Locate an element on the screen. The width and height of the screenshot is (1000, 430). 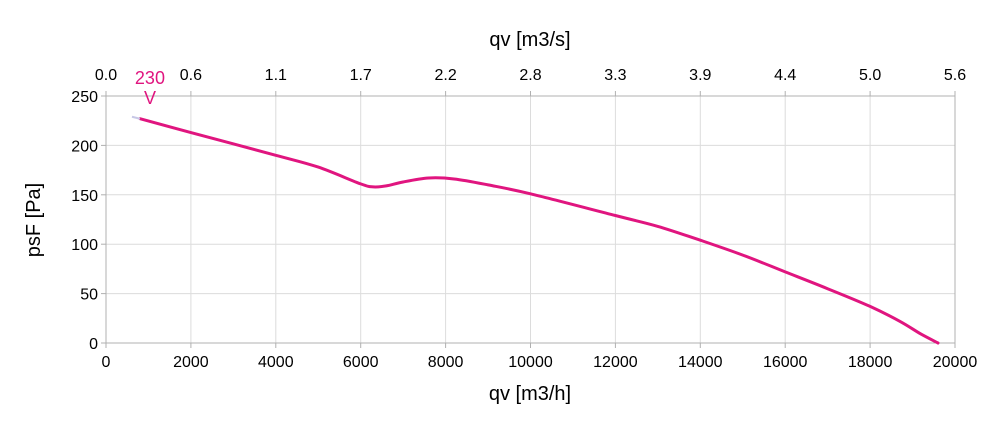
x-tick-label: 2000 is located at coordinates (191, 362).